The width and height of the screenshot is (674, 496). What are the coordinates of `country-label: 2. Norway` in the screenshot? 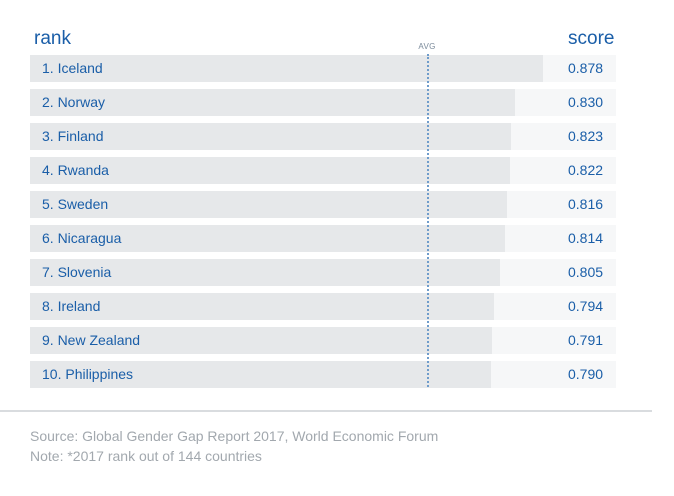 It's located at (74, 102).